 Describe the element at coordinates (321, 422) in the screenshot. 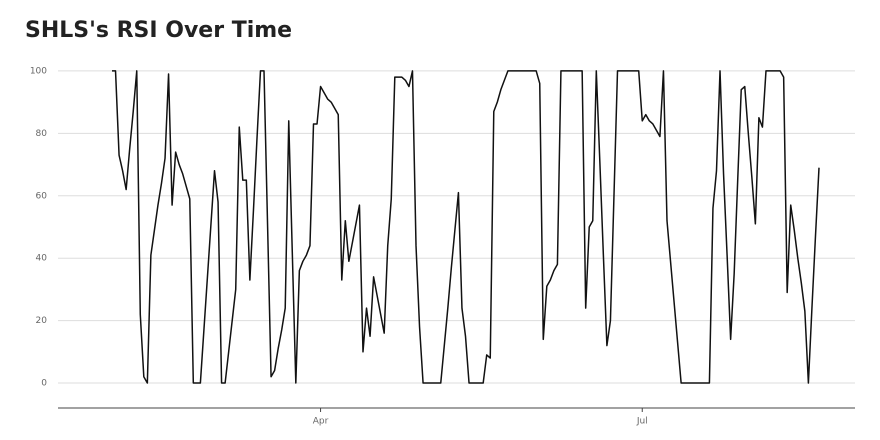

I see `x-tick-label: Apr` at that location.